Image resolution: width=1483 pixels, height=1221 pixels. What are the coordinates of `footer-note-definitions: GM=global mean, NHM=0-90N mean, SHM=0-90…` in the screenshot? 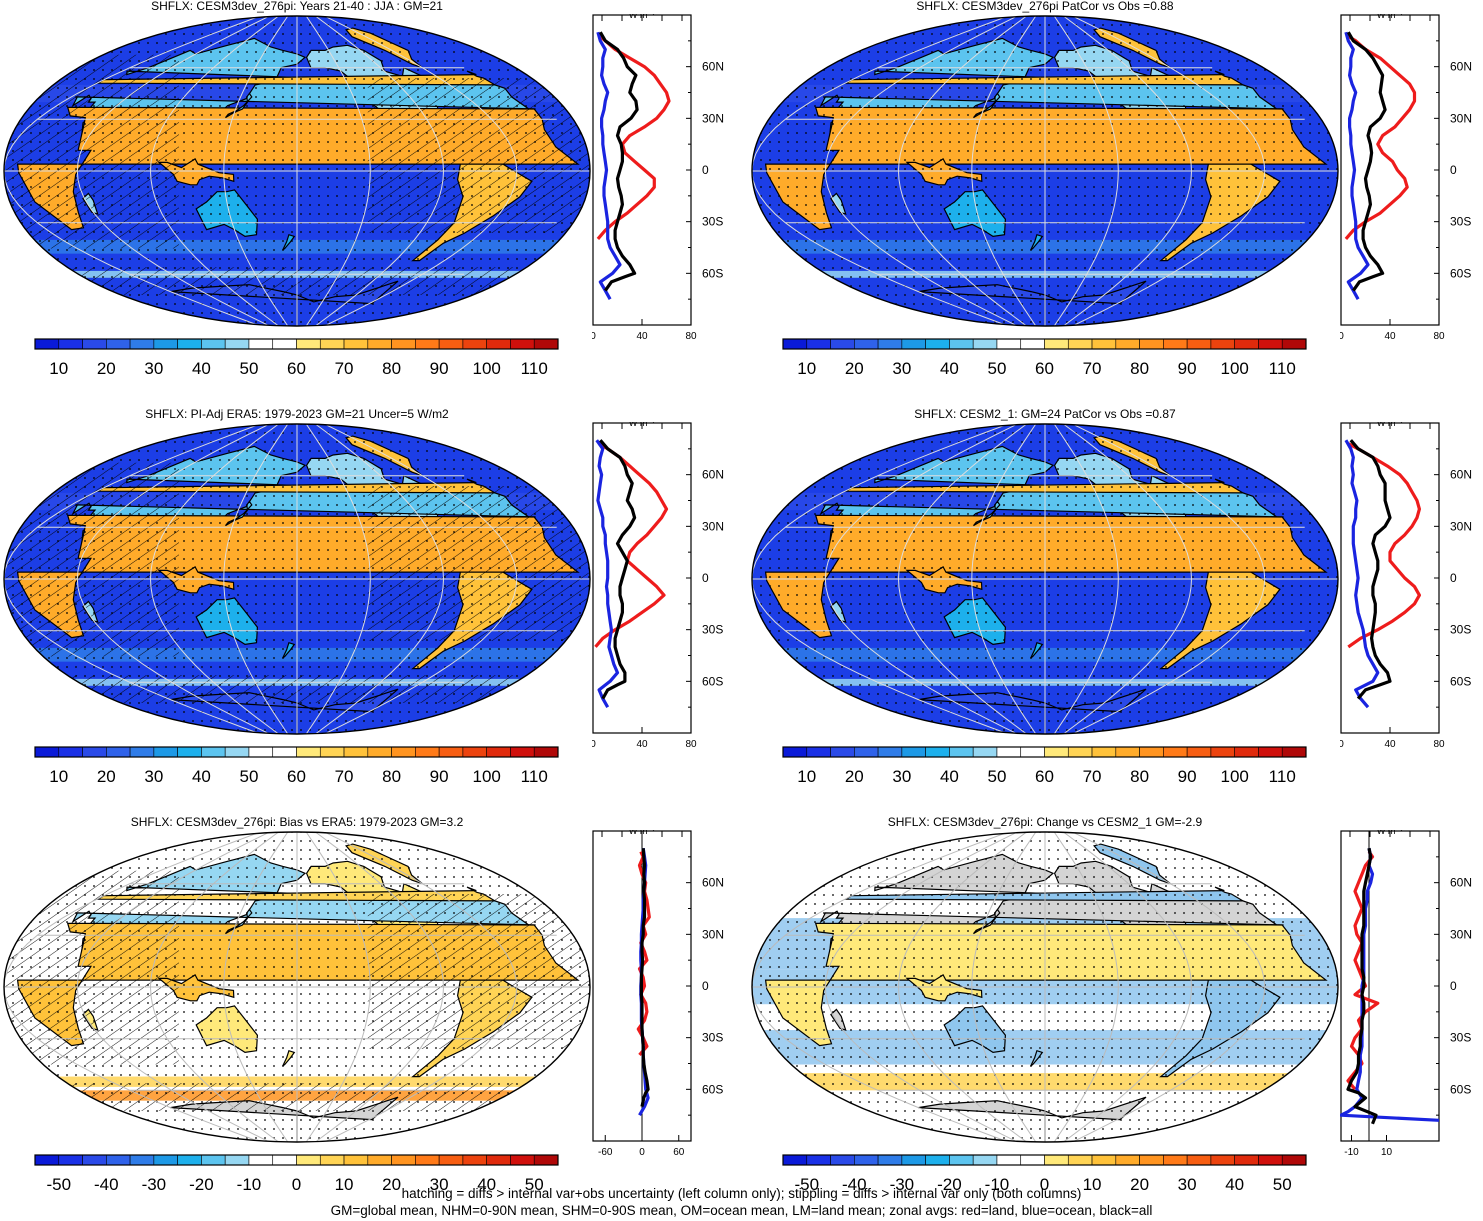 It's located at (741, 1210).